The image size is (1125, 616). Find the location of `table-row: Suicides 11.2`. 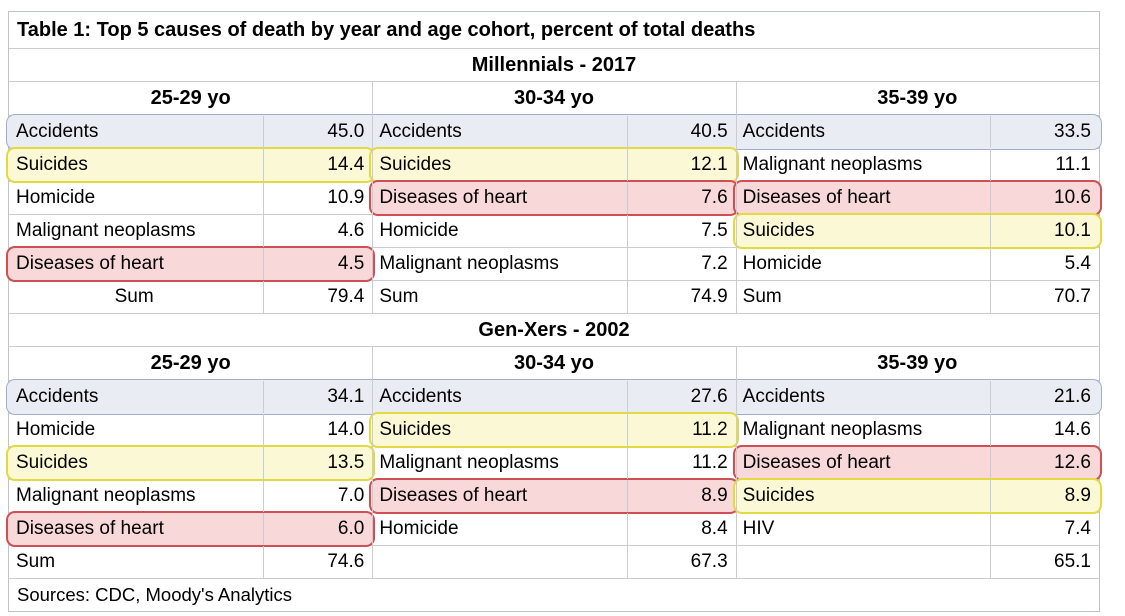

table-row: Suicides 11.2 is located at coordinates (554, 430).